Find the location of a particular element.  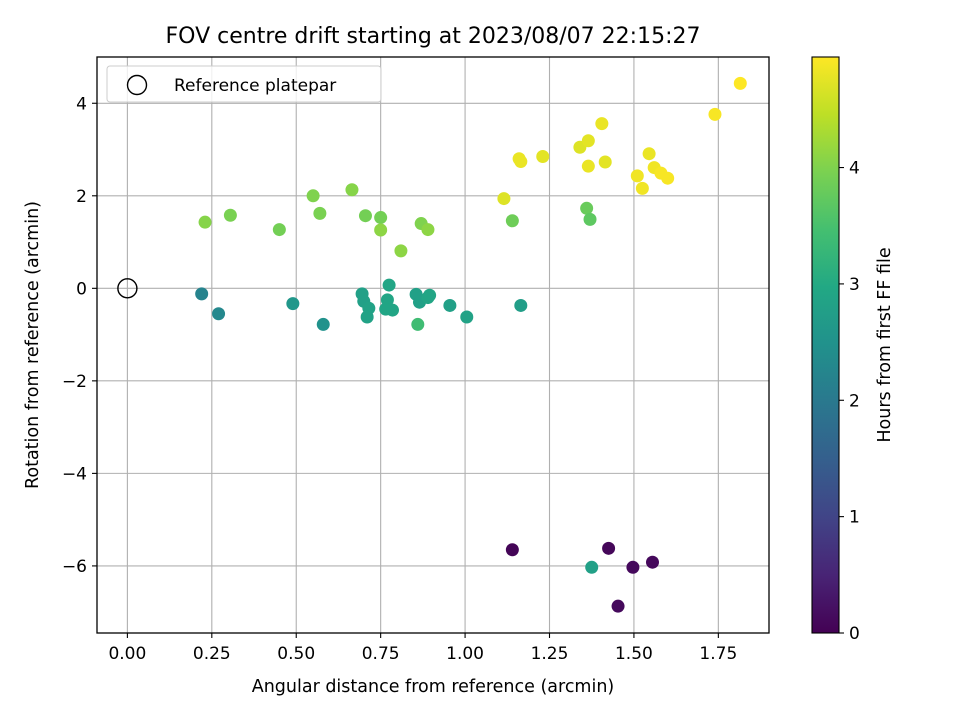

x-tick-label: 0.00 is located at coordinates (127, 654).